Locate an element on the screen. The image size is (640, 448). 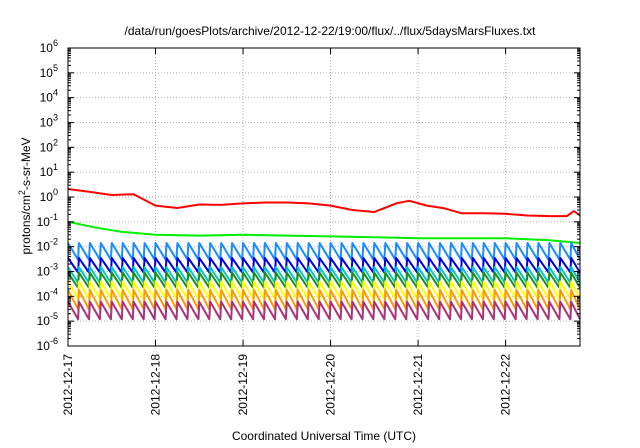
y-tick-label: 10³ is located at coordinates (49, 121).